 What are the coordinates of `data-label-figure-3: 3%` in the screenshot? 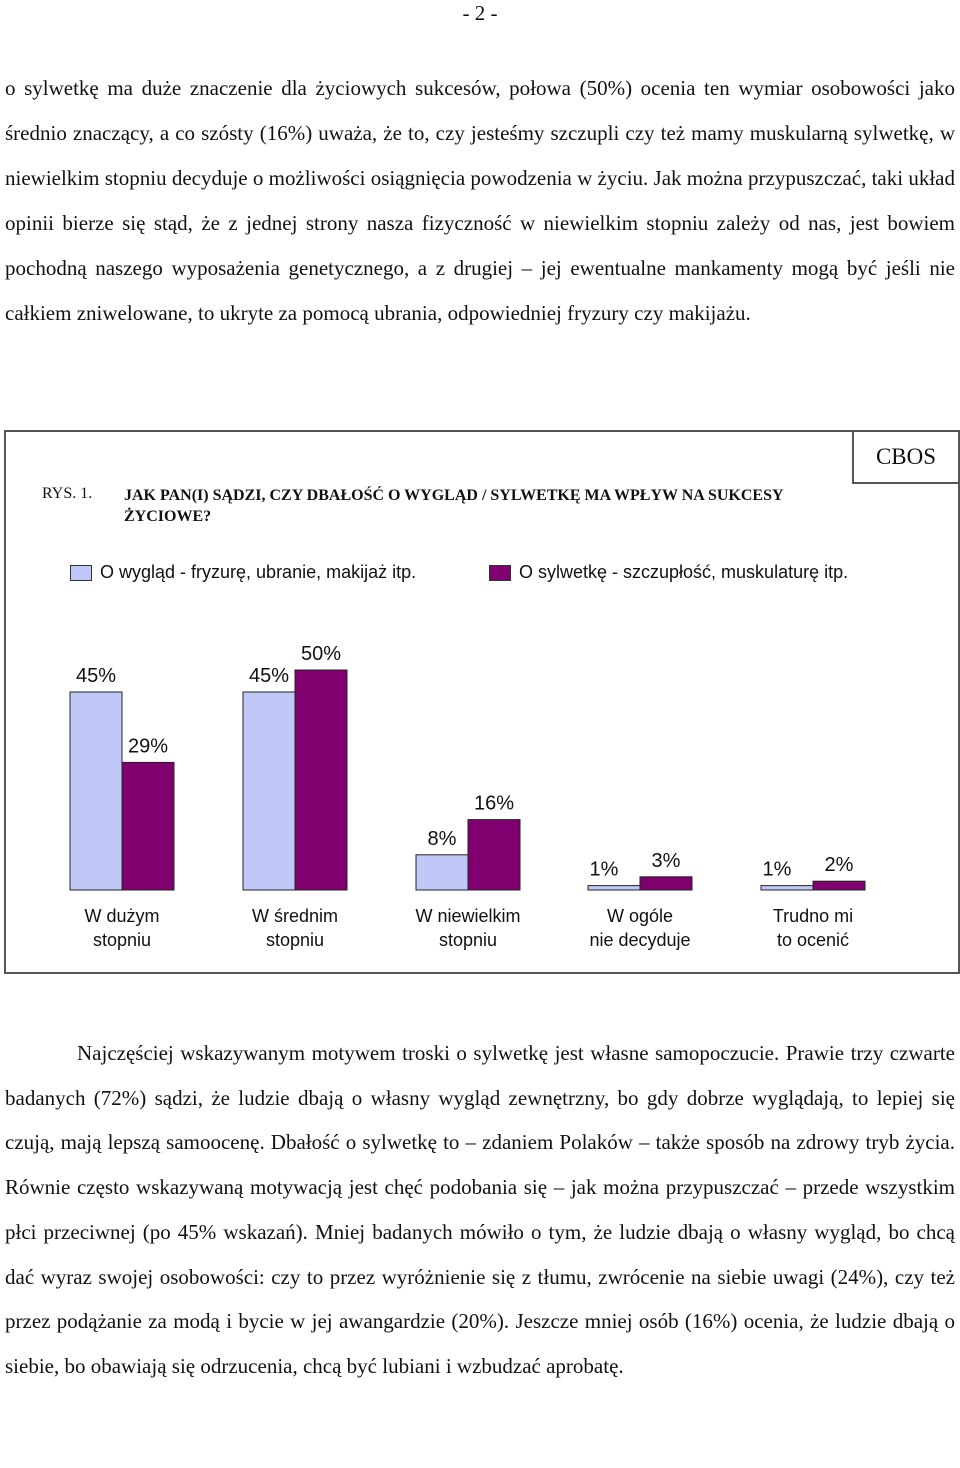 It's located at (666, 861).